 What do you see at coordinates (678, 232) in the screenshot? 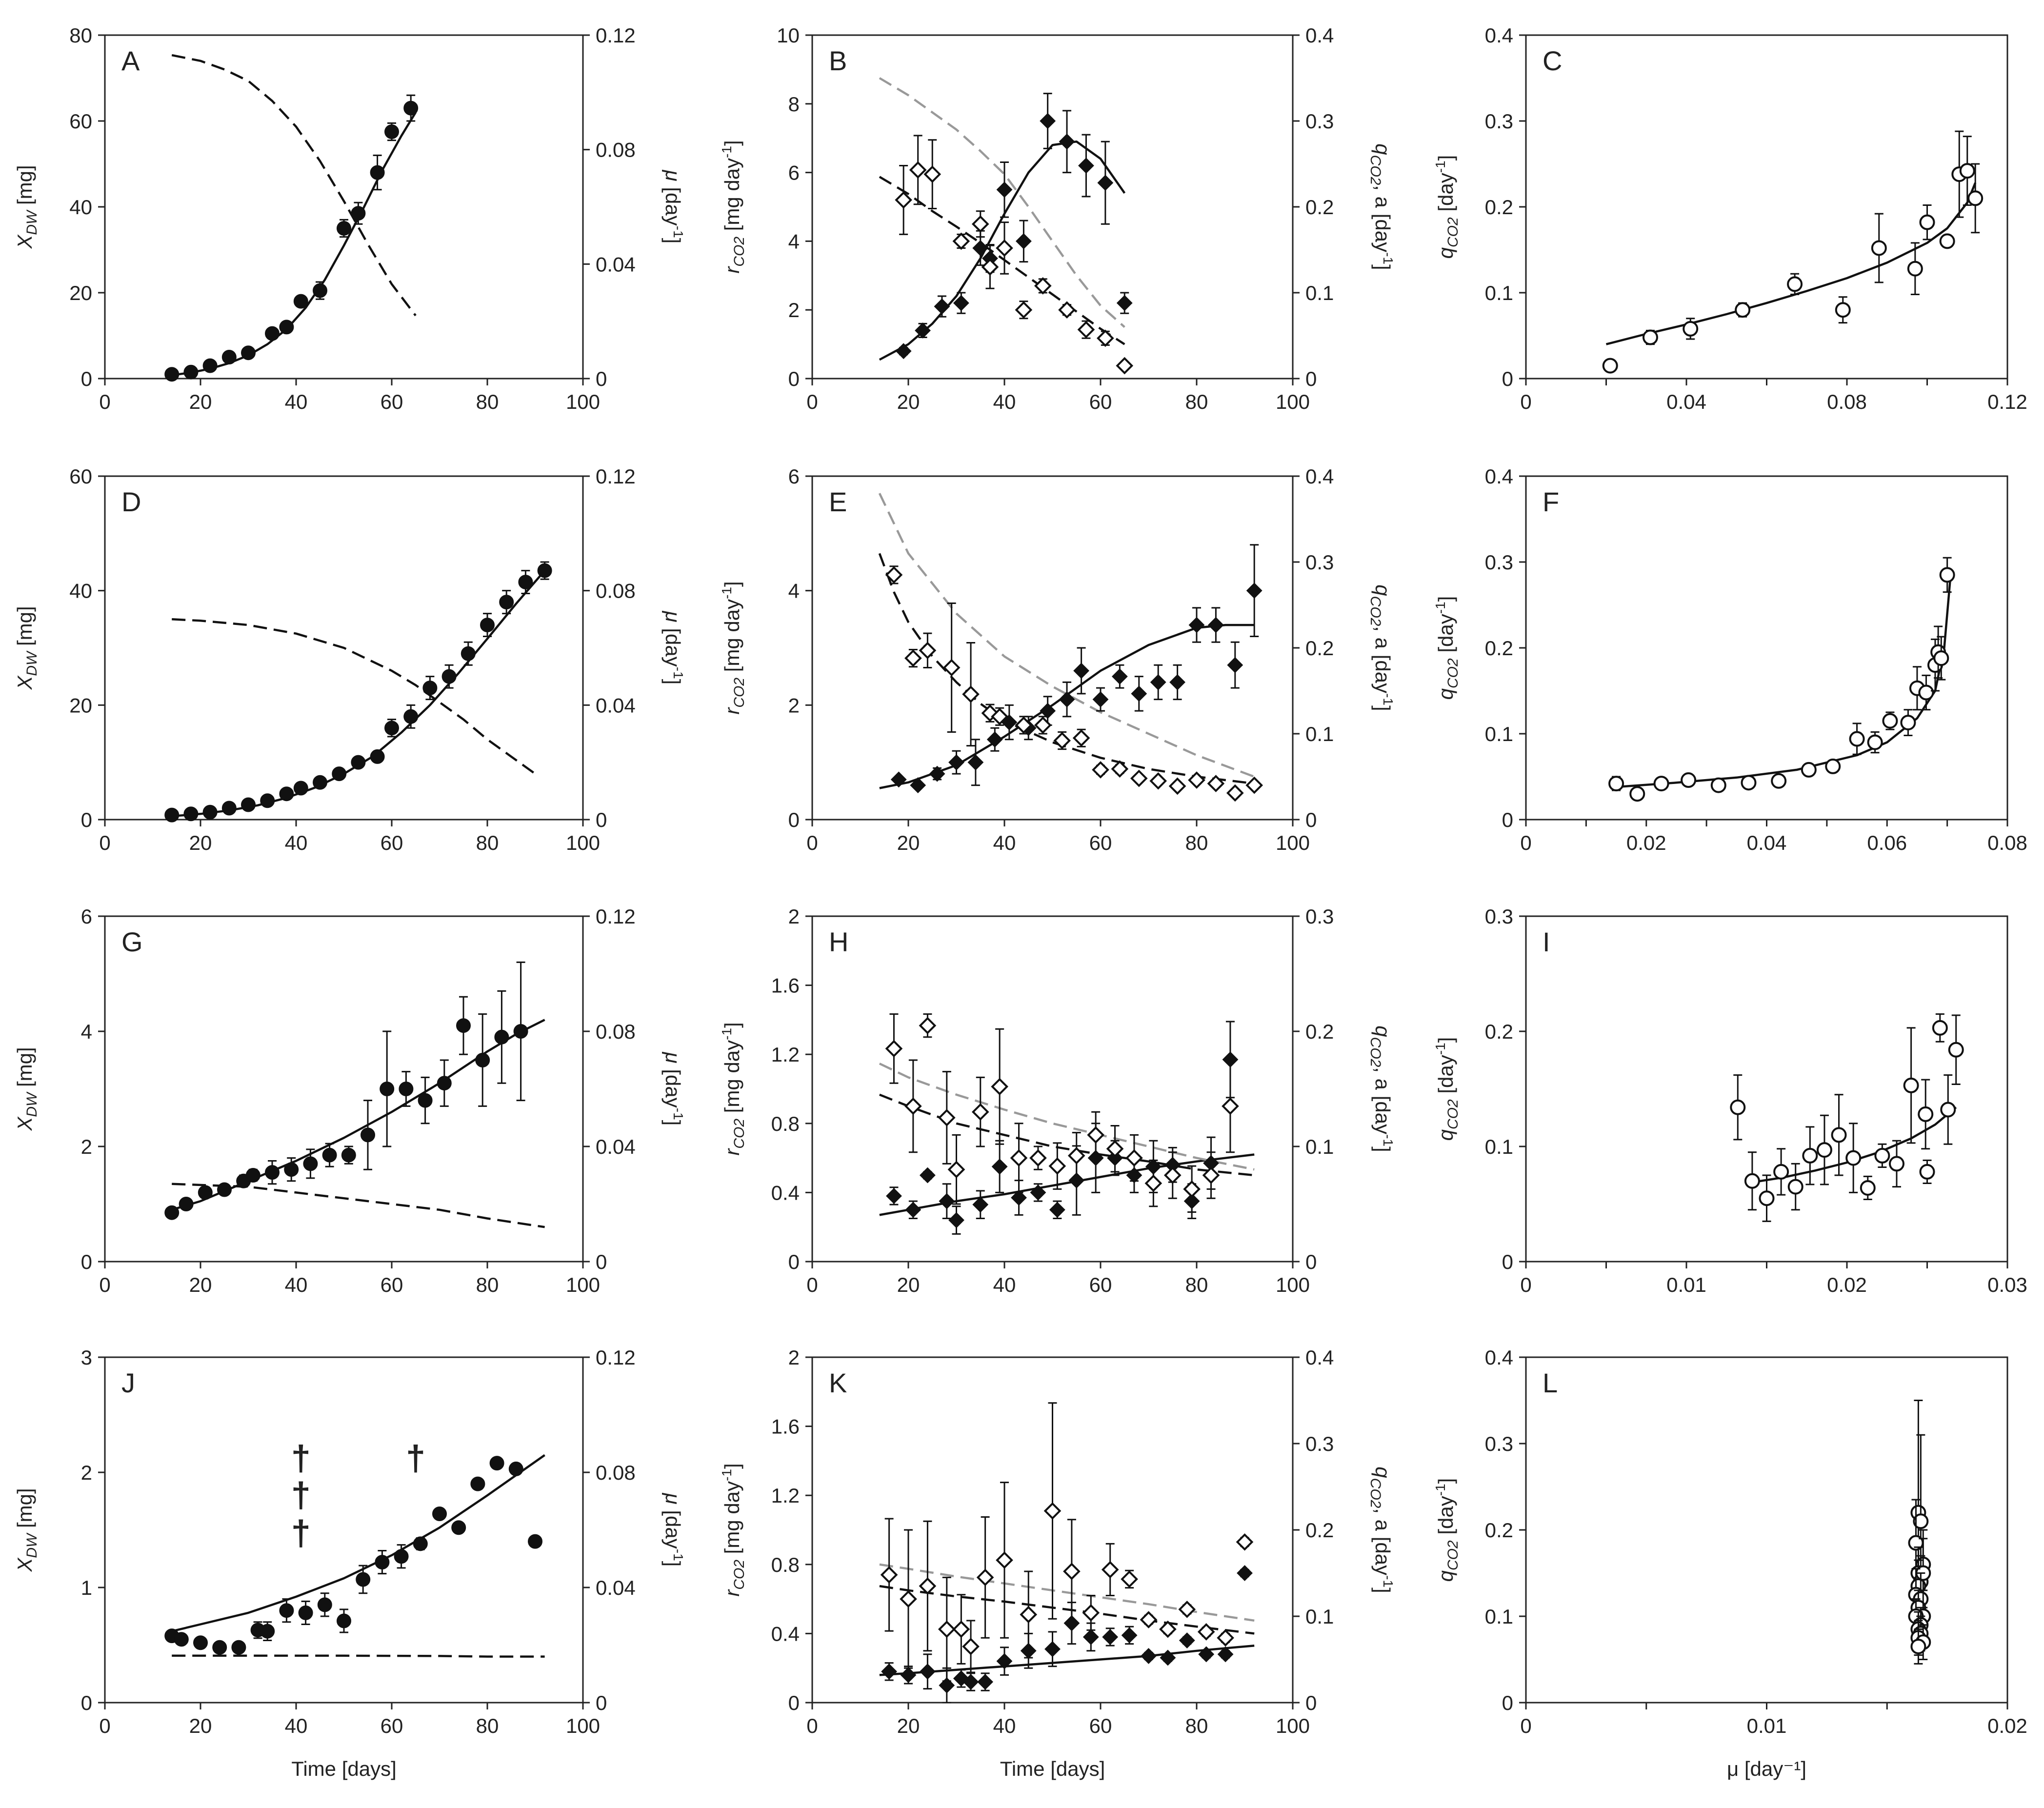
I see `y2-axis-label-superscript: -1` at bounding box center [678, 232].